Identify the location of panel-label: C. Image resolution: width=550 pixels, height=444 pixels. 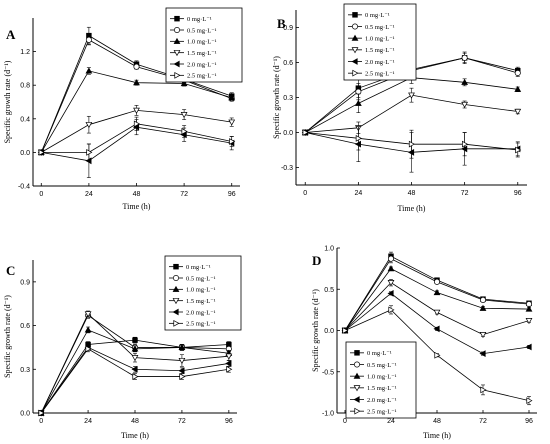
(10, 270).